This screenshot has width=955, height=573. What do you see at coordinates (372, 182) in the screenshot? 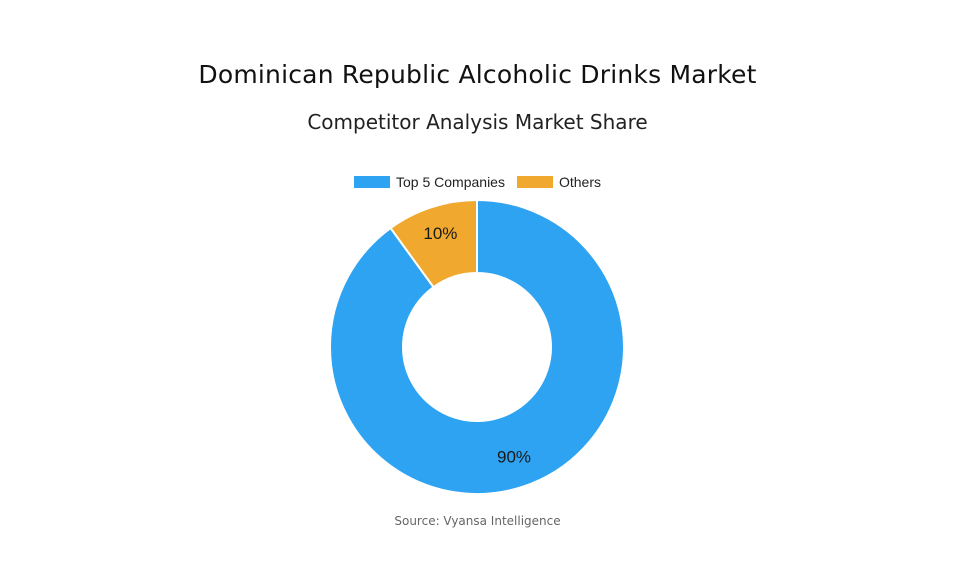
I see `legend-swatch-top5` at bounding box center [372, 182].